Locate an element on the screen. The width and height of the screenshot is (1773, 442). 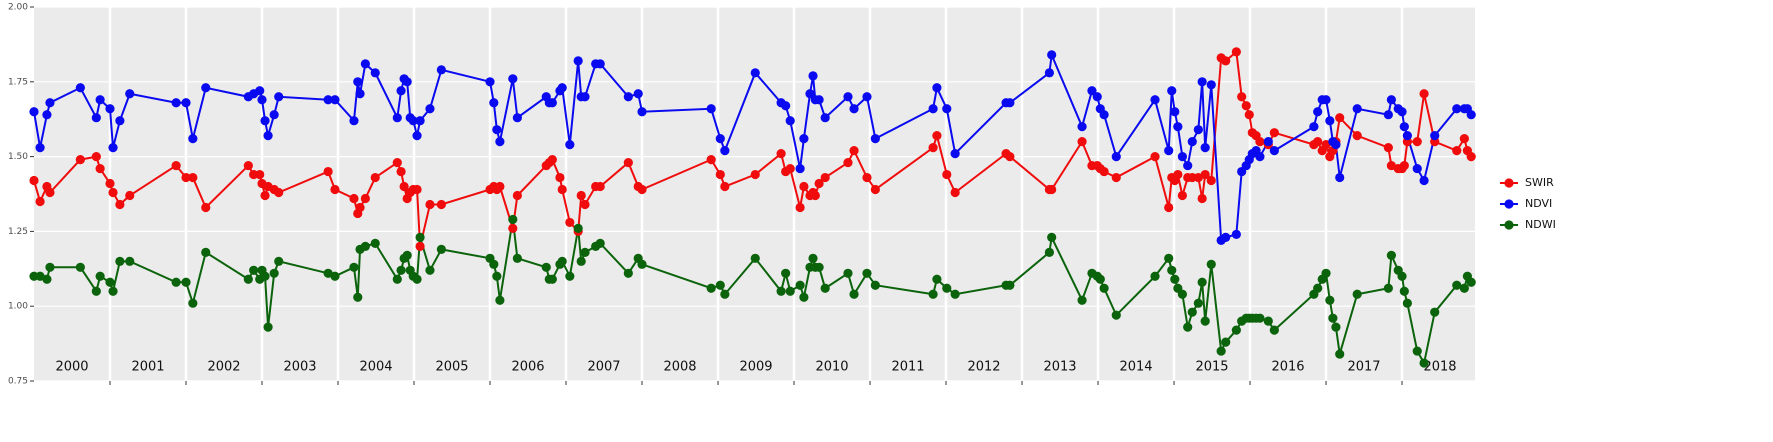
y-tick-label: 1.25 is located at coordinates (18, 232).